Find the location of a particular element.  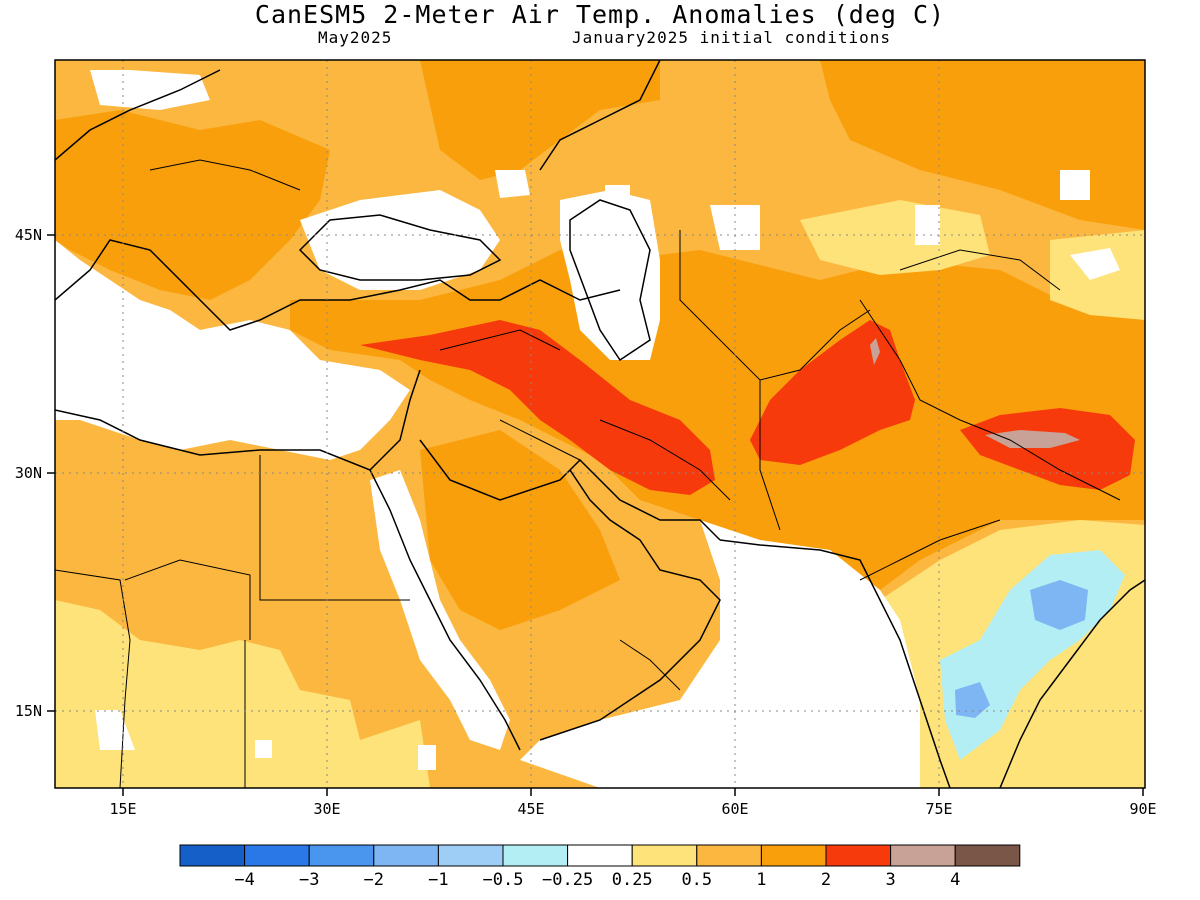

legend-label: −4 is located at coordinates (244, 880).